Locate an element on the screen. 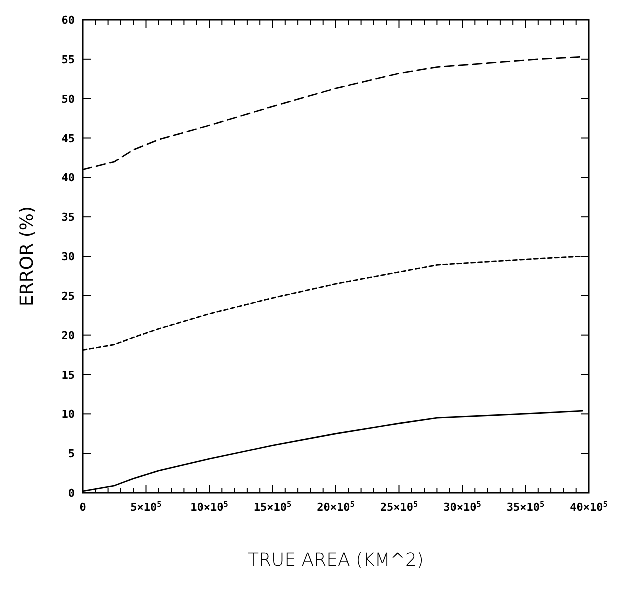 The height and width of the screenshot is (597, 627). y-tick-label: 30 is located at coordinates (68, 257).